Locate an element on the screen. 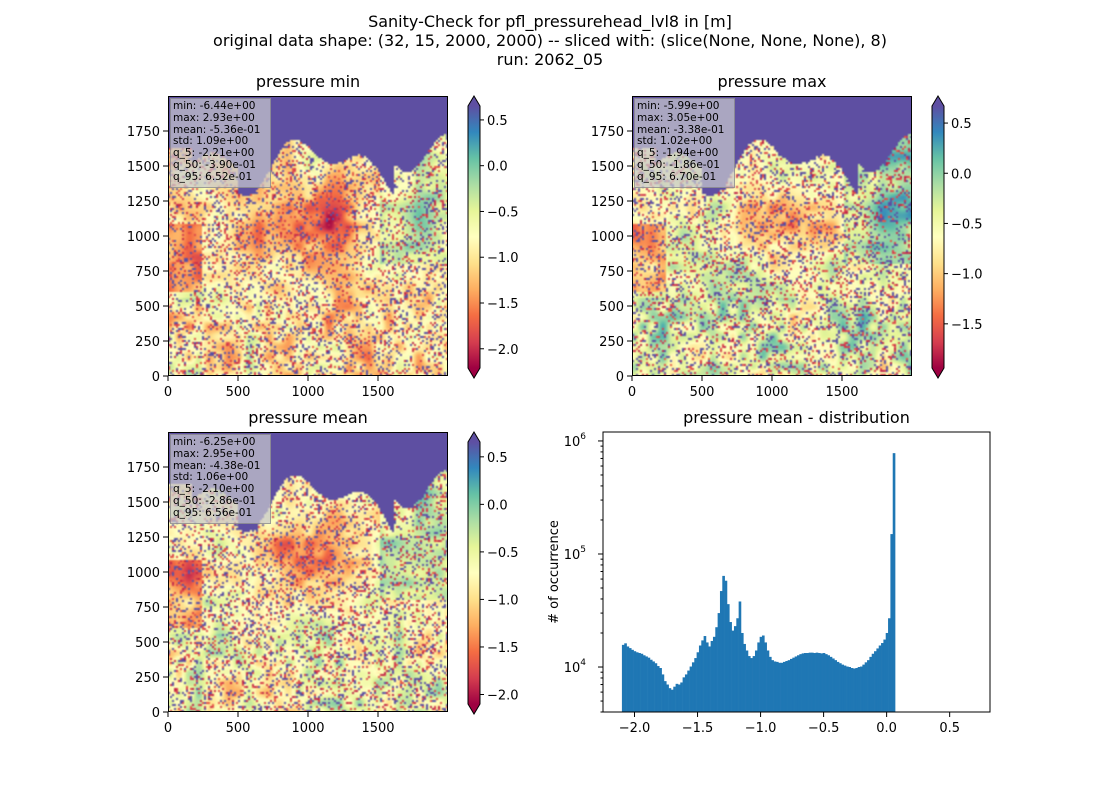 The image size is (1100, 800). y-tick-label: 104 is located at coordinates (575, 667).